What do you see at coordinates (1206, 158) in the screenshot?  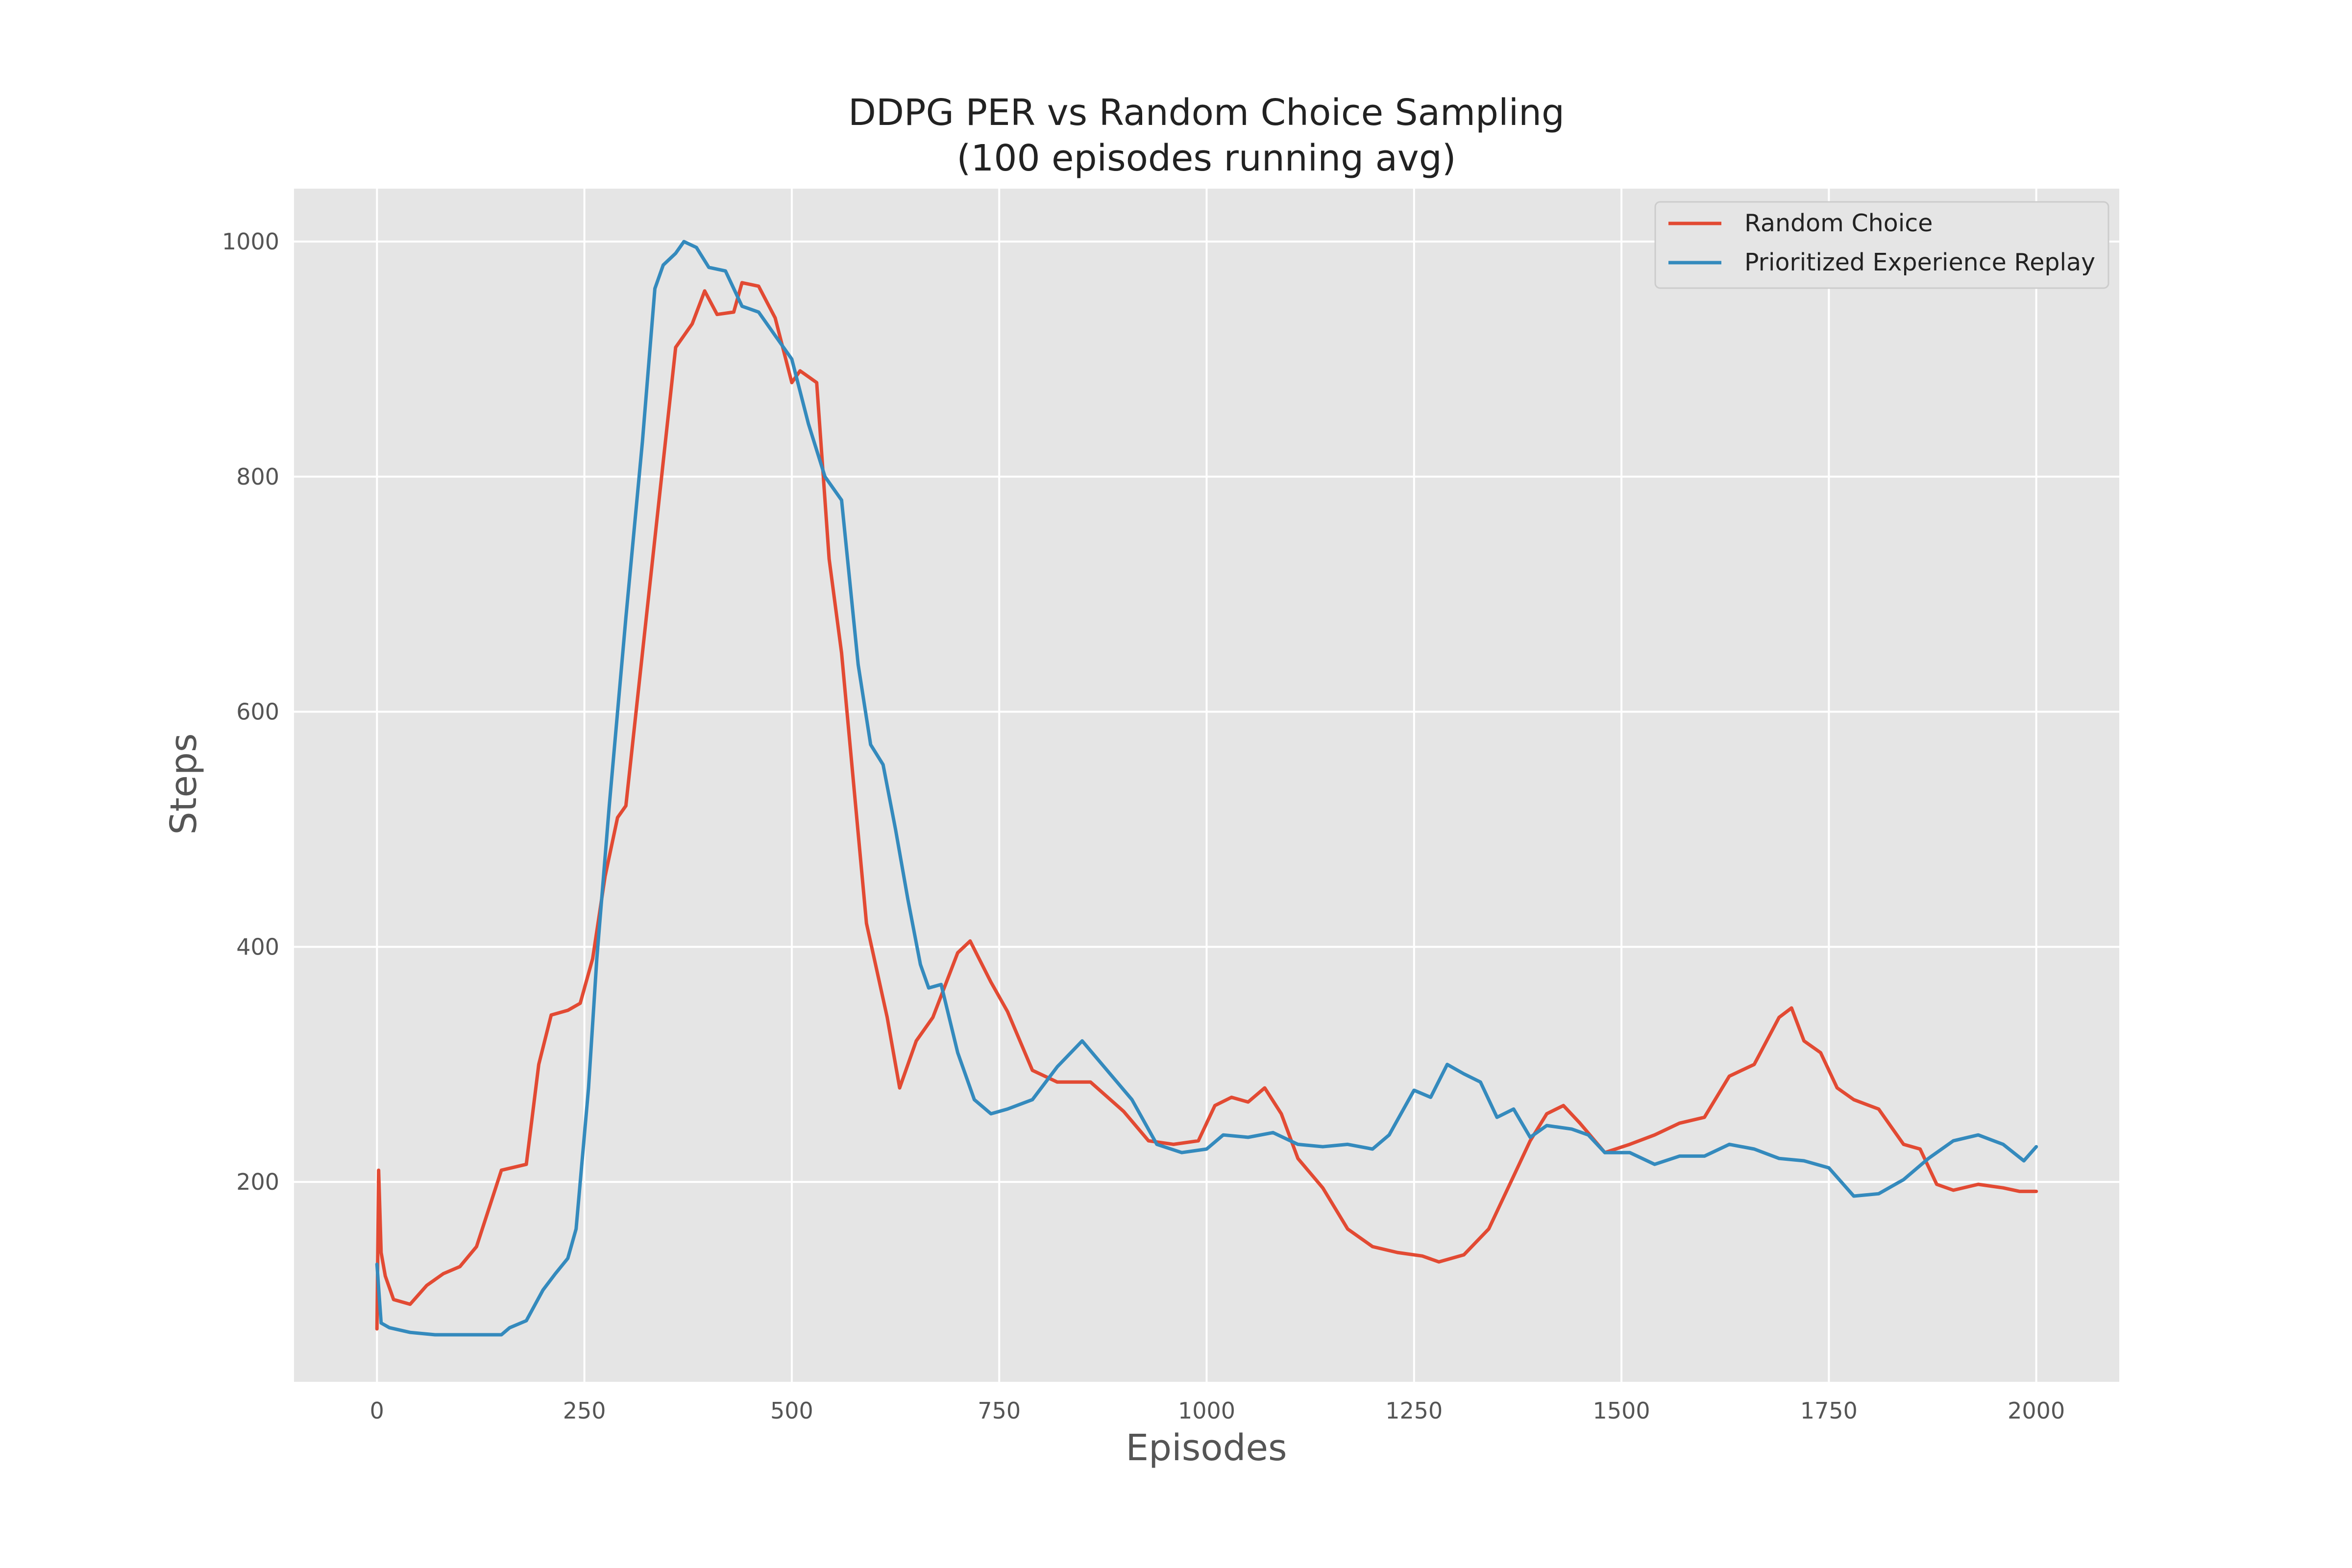 I see `chart-subtitle: (100 episodes running avg)` at bounding box center [1206, 158].